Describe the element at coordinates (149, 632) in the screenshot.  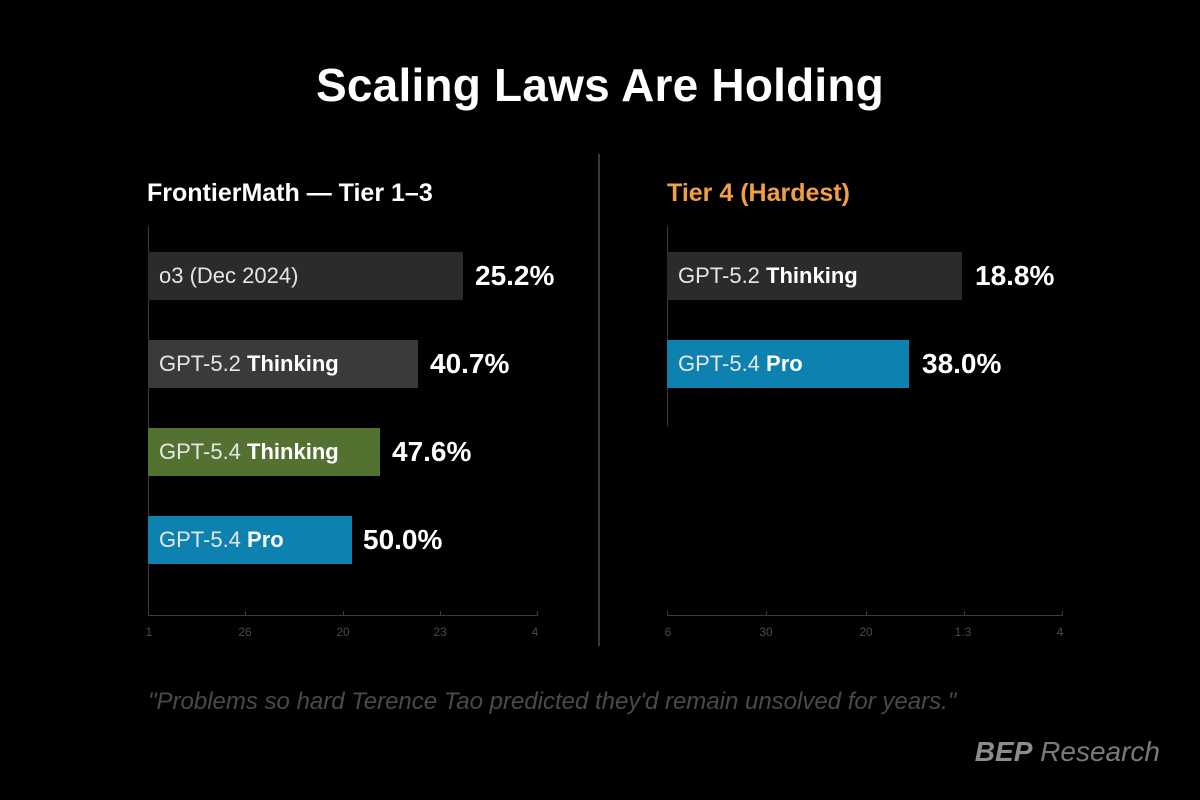
I see `left-tick-label: 1` at that location.